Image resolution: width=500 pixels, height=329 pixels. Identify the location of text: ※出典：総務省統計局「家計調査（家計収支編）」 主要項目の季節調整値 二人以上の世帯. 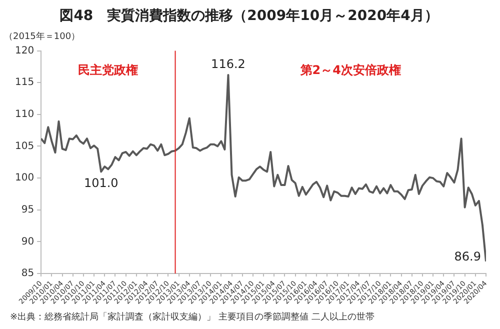
(192, 316).